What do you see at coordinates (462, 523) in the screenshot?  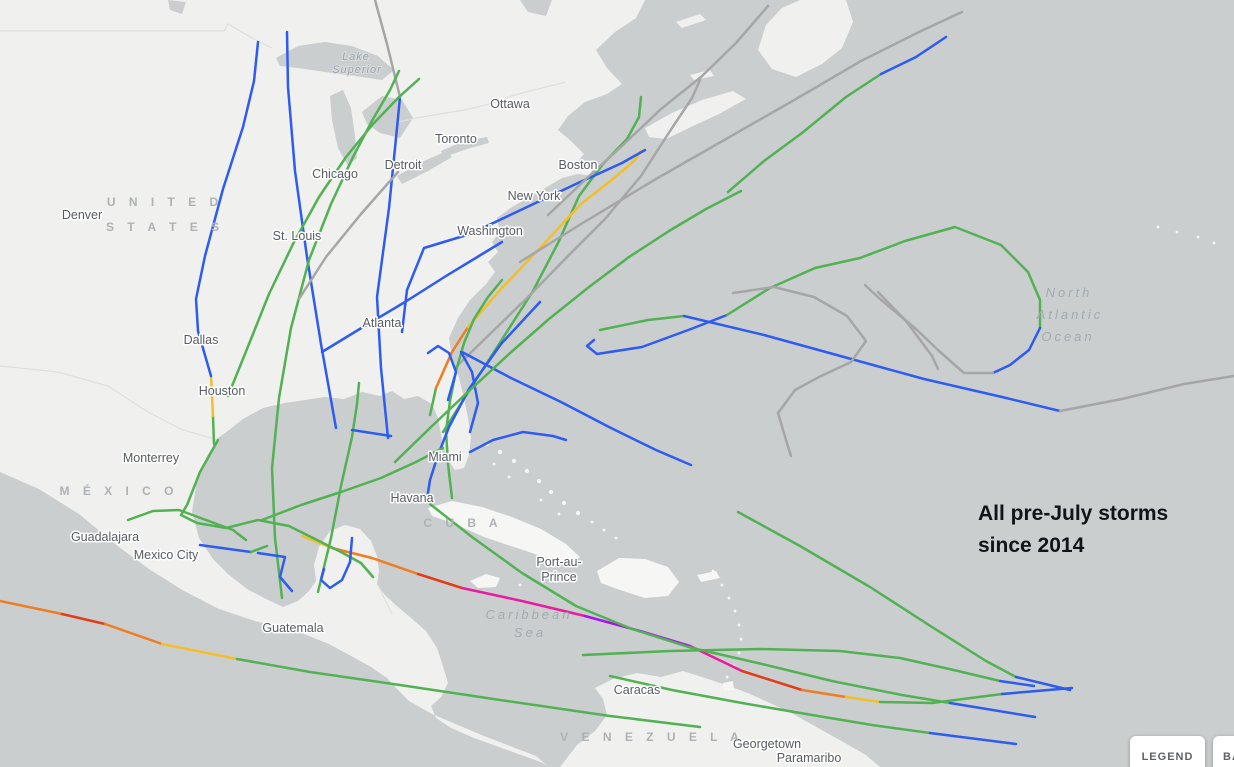 I see `country-label-c-u-b-a: C U B A` at bounding box center [462, 523].